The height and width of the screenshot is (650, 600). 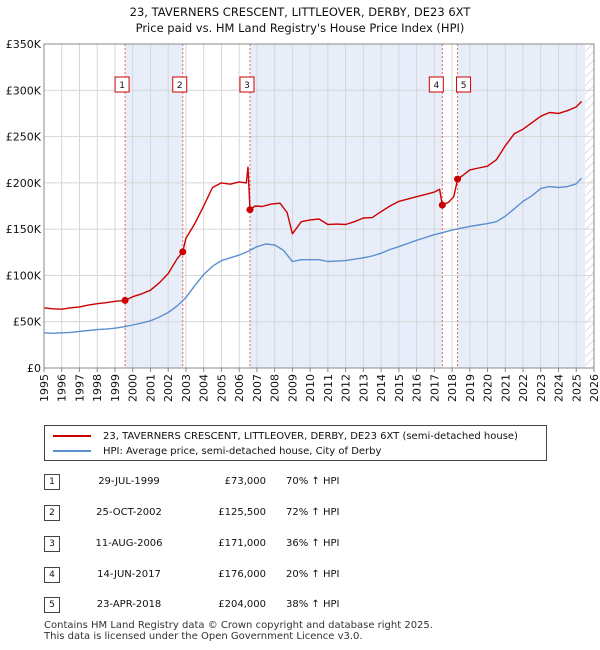 I want to click on sale-label-text: 2, so click(x=180, y=86).